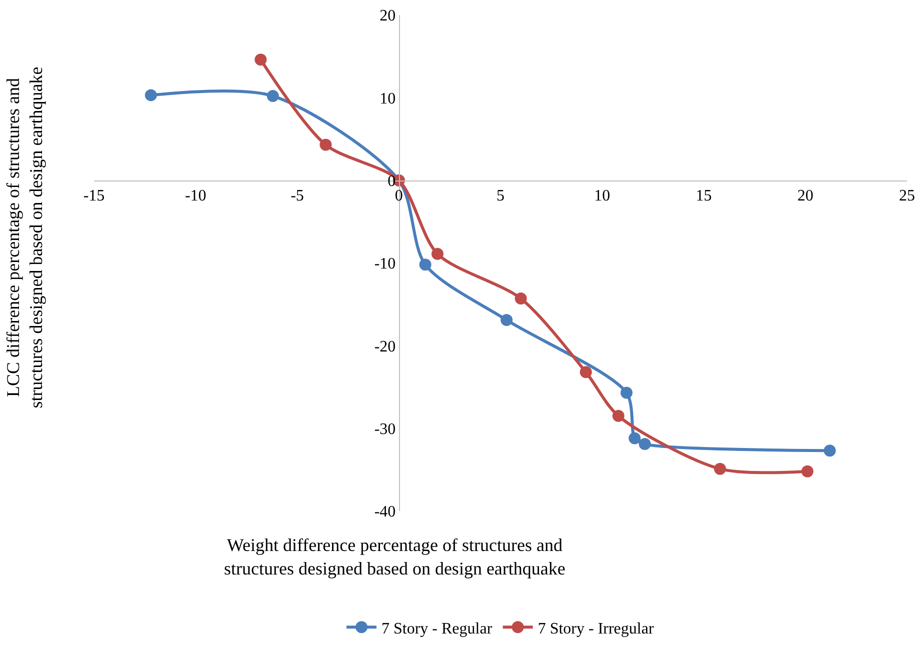 This screenshot has width=922, height=656. Describe the element at coordinates (395, 556) in the screenshot. I see `x-axis-title: Weight difference percentage of structures and structures designed based on design earthquake` at that location.